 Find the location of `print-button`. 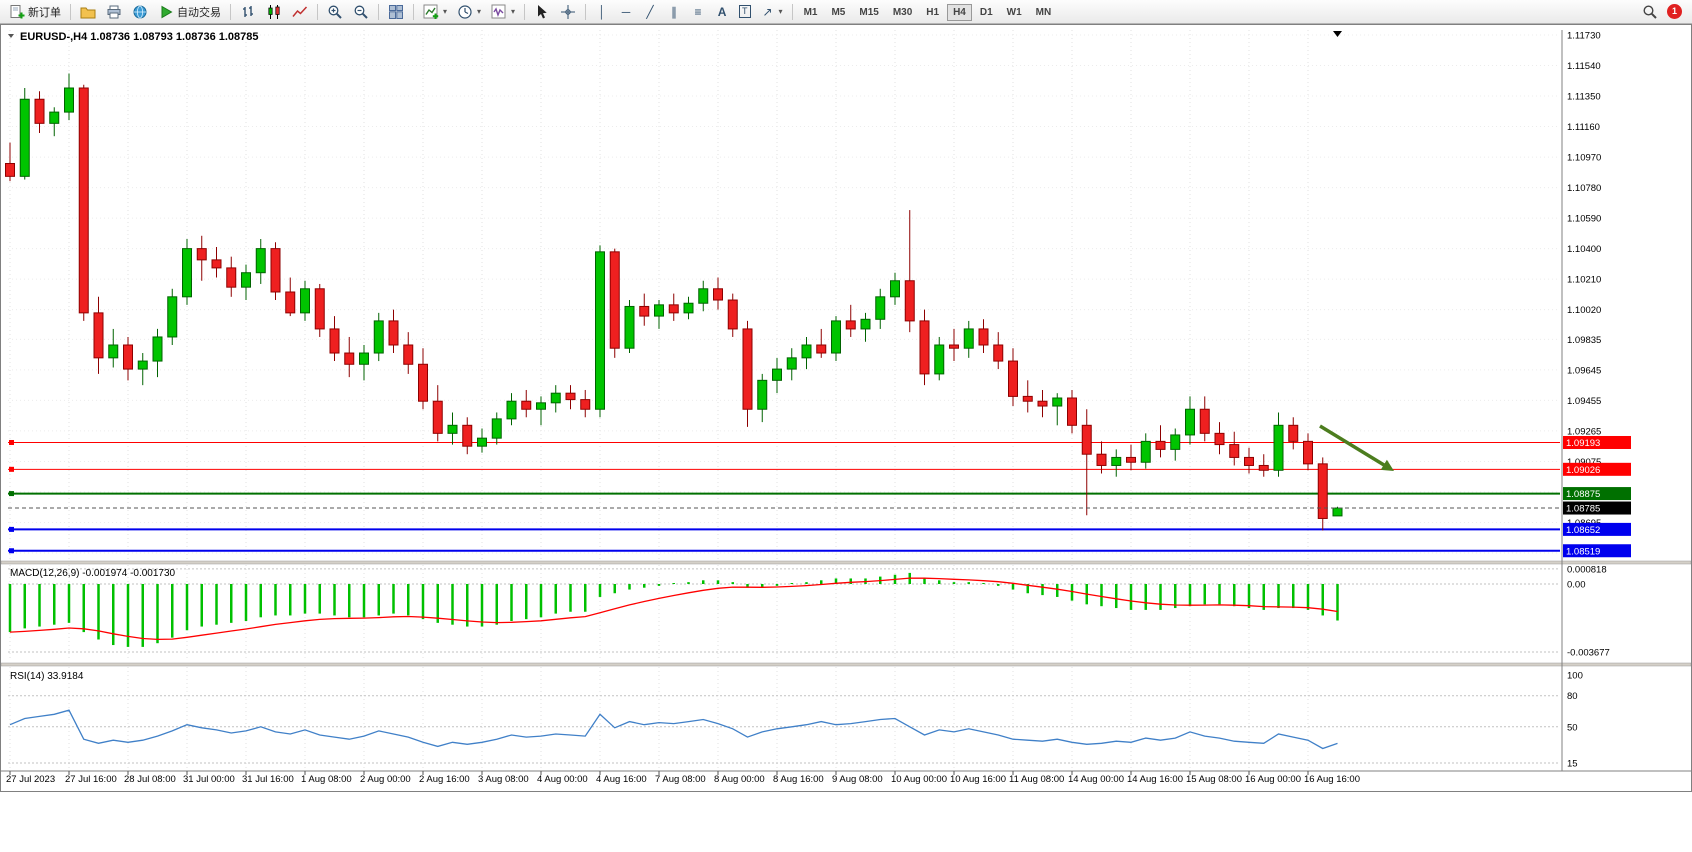

print-button is located at coordinates (114, 12).